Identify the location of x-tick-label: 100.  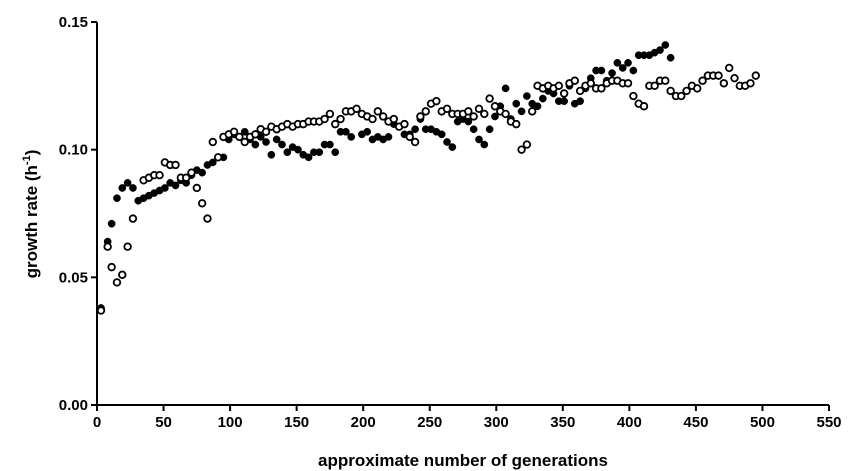
(230, 422).